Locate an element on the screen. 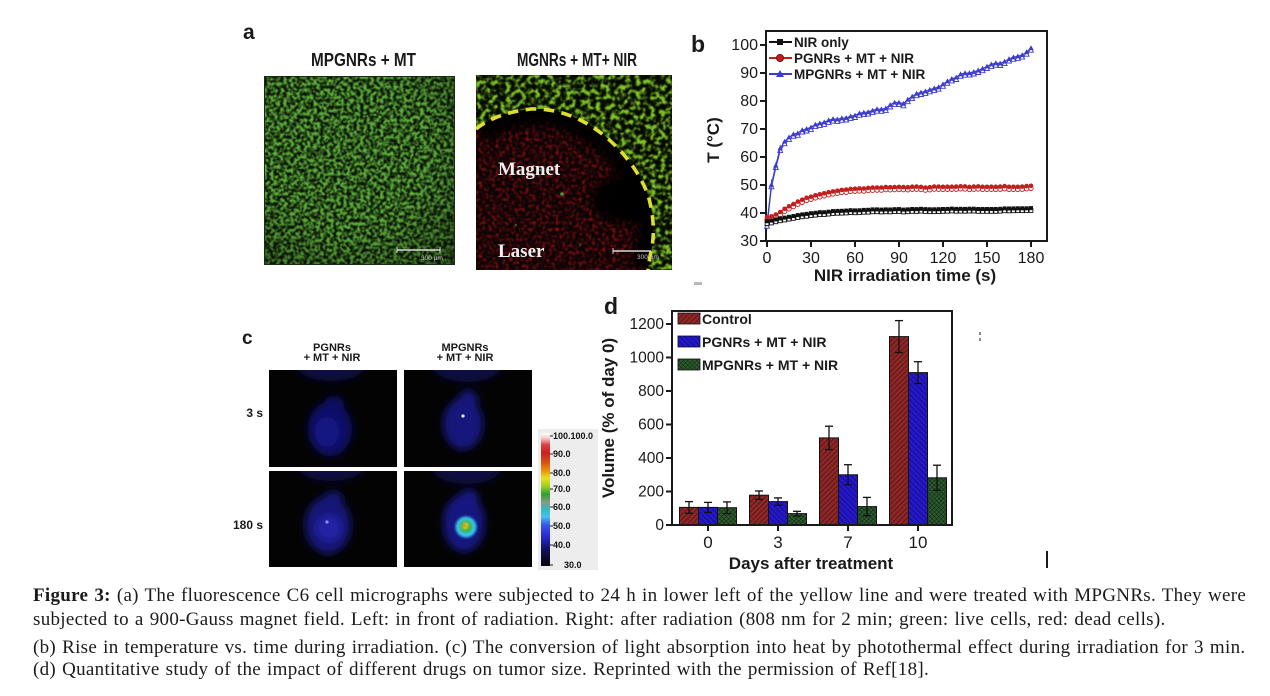 Image resolution: width=1270 pixels, height=696 pixels. svg-text: Control is located at coordinates (727, 319).